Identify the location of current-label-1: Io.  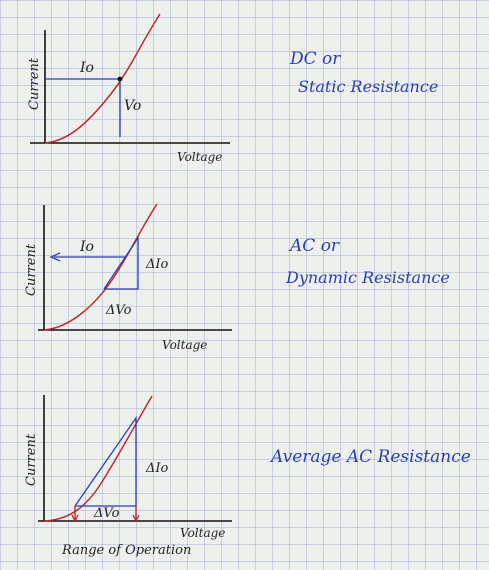
(86, 68).